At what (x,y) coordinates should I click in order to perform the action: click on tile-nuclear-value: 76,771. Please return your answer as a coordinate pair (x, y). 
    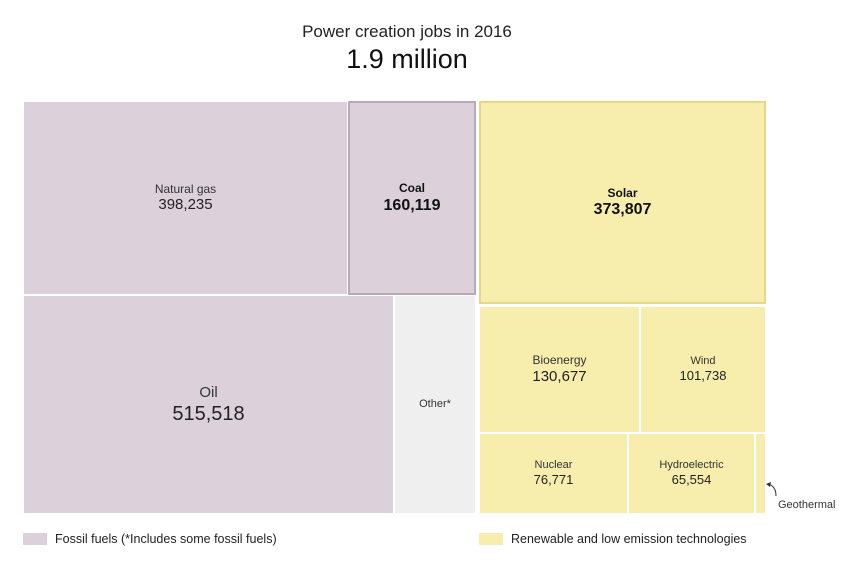
    Looking at the image, I should click on (553, 480).